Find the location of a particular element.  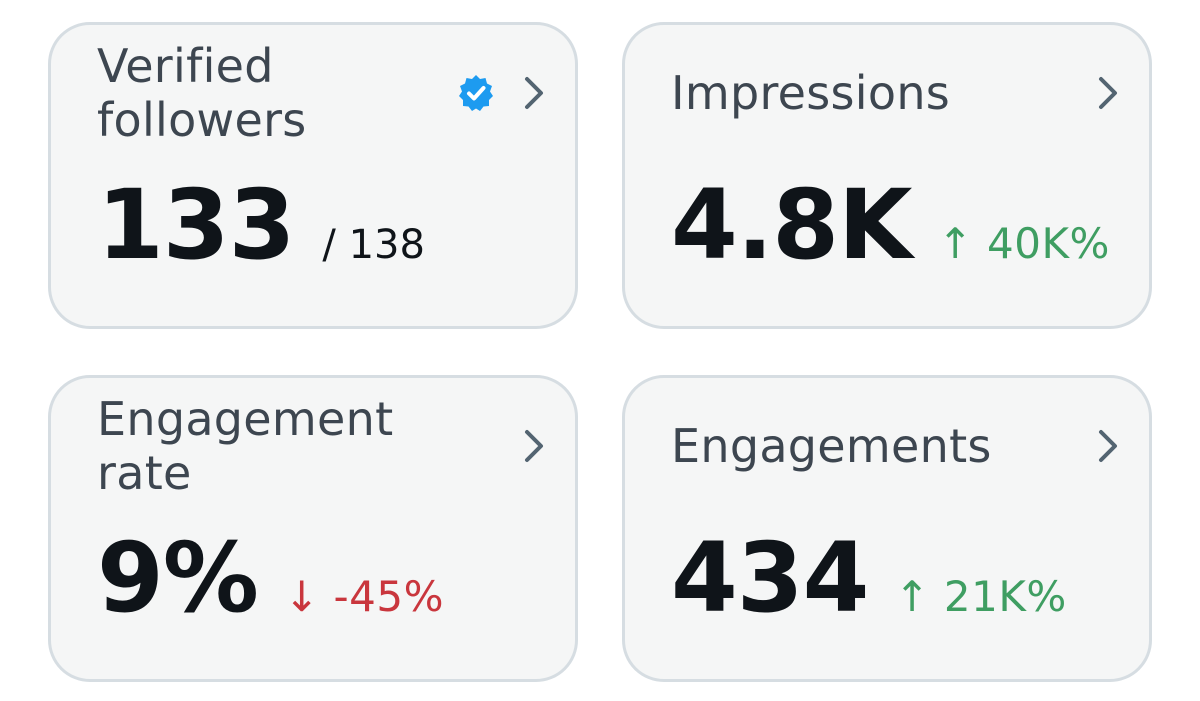

engagement-rate-metric-row: 9% ↓ -45% is located at coordinates (270, 578).